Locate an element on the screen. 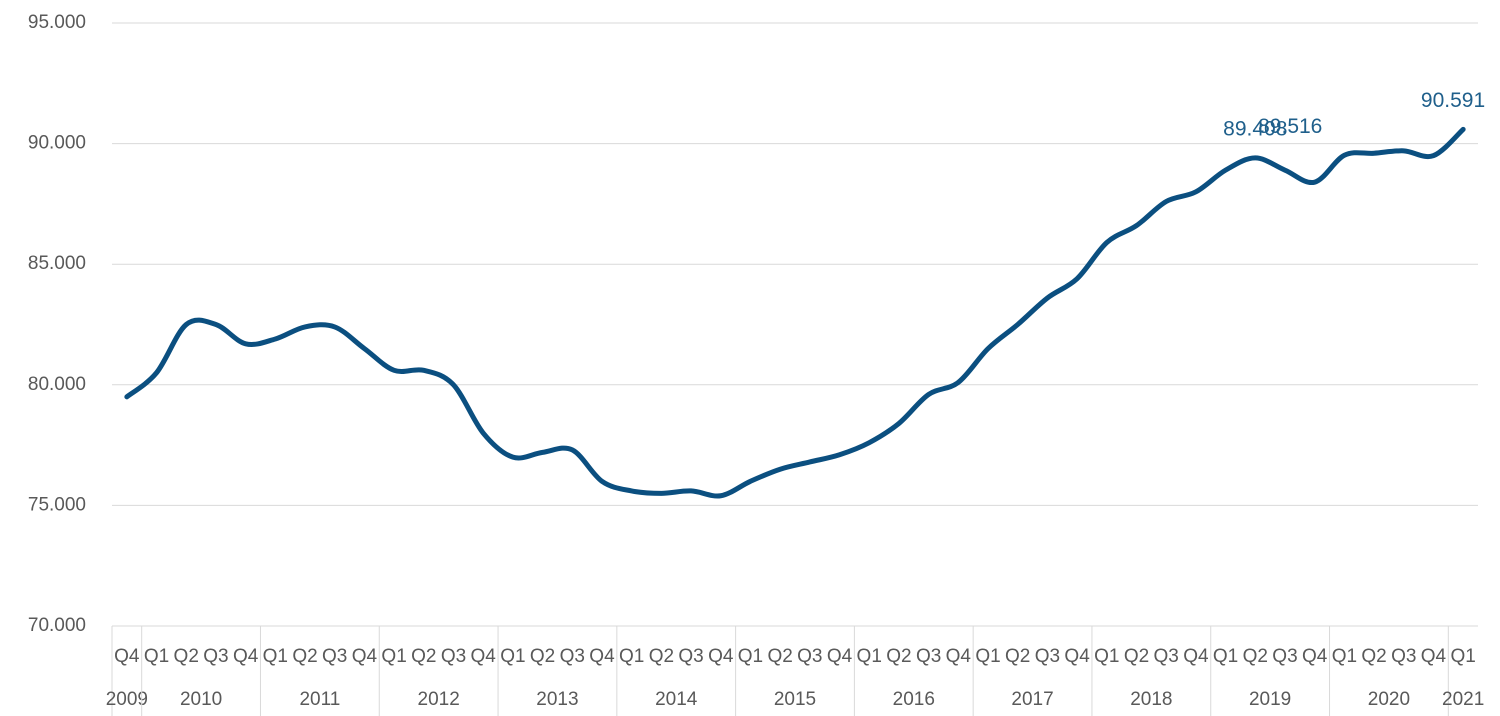 This screenshot has height=716, width=1500. data-label: 89.516 is located at coordinates (1290, 126).